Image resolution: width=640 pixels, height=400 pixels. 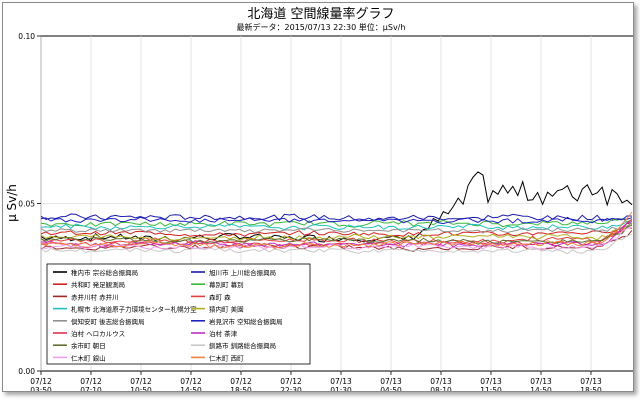 I want to click on legend-label: 共和町 発足観測局, so click(x=98, y=284).